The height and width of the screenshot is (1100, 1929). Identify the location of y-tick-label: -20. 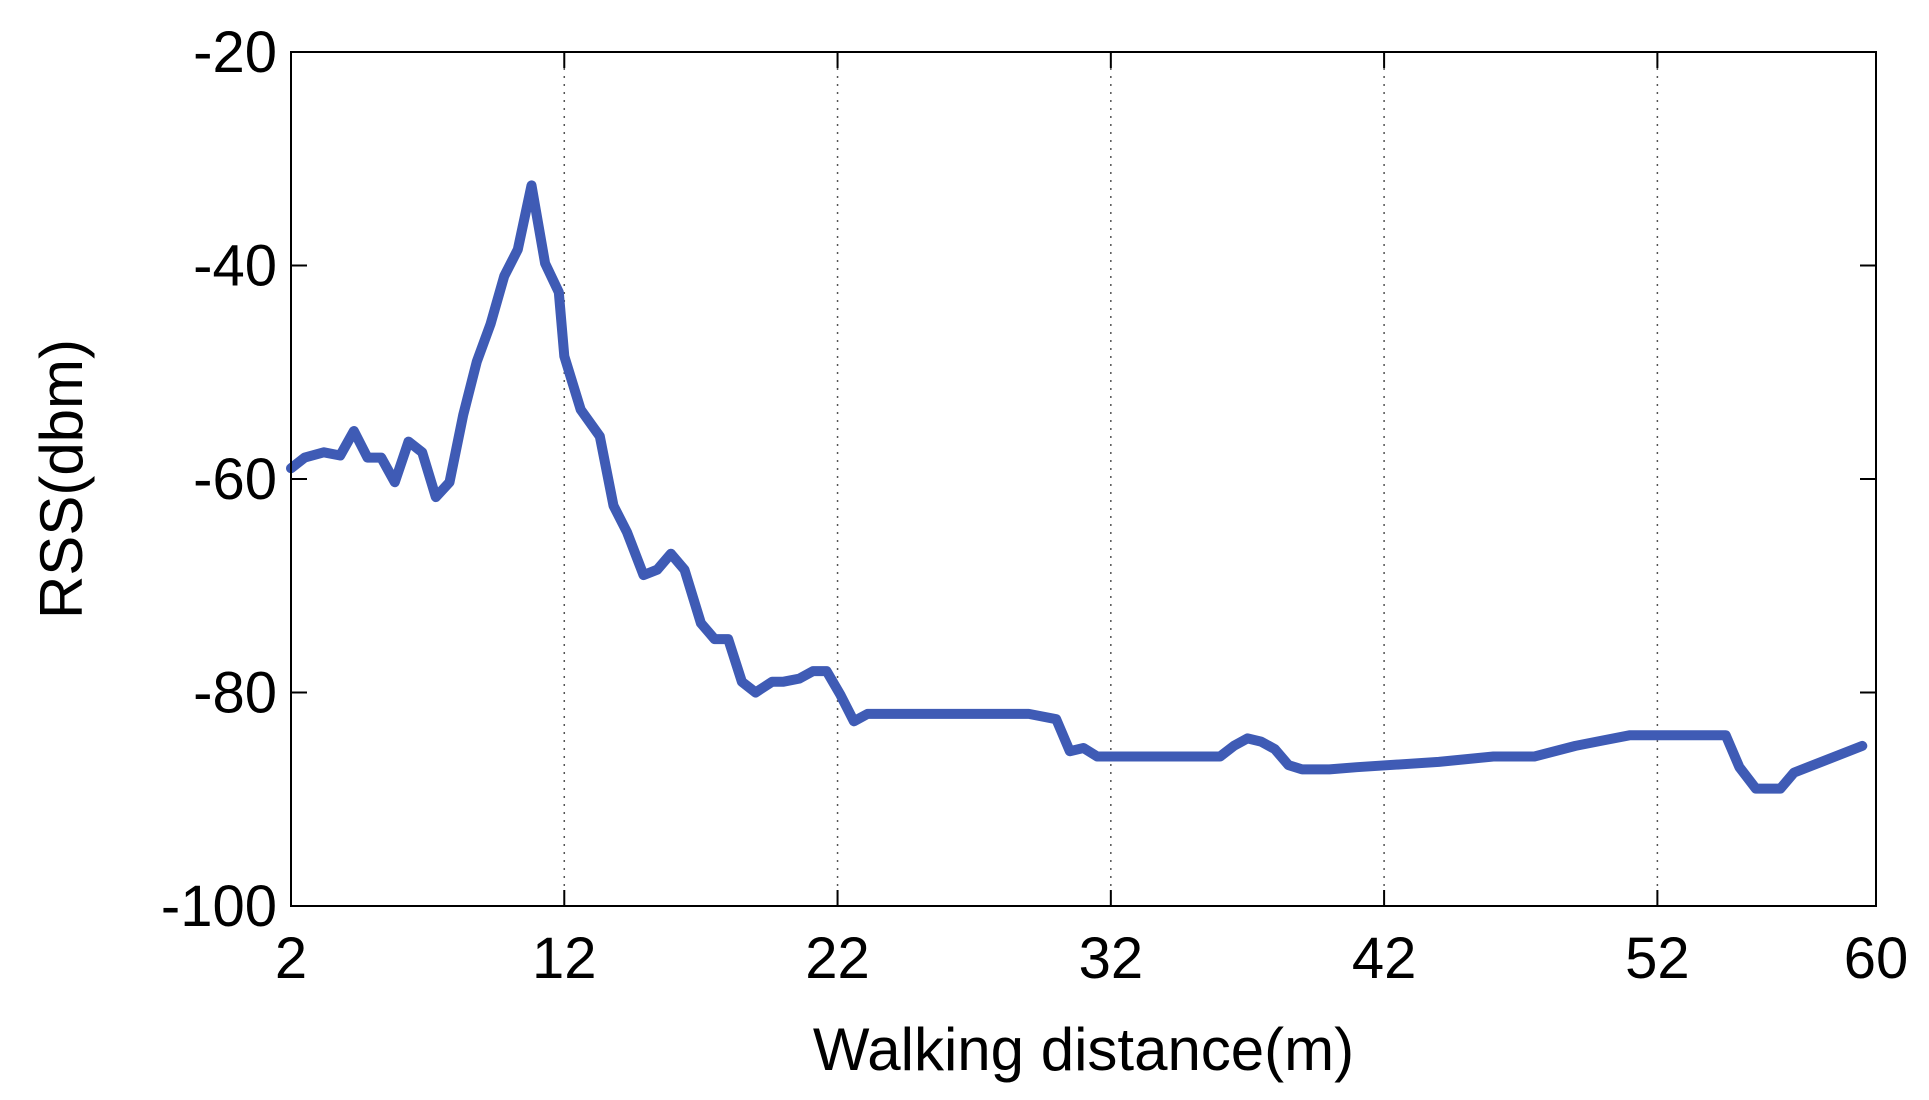
(235, 52).